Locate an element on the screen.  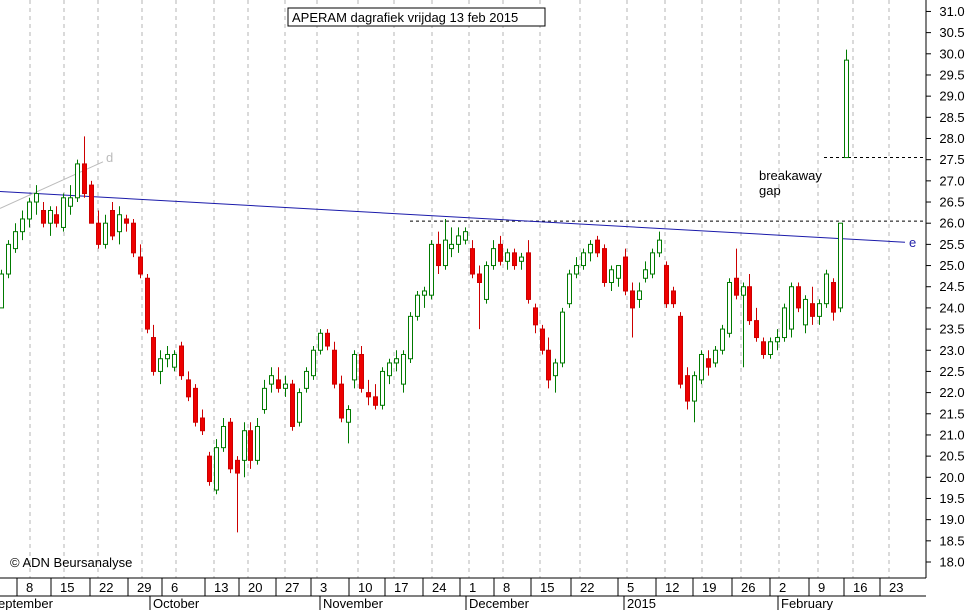
price-label-6: 21.0 is located at coordinates (951, 434).